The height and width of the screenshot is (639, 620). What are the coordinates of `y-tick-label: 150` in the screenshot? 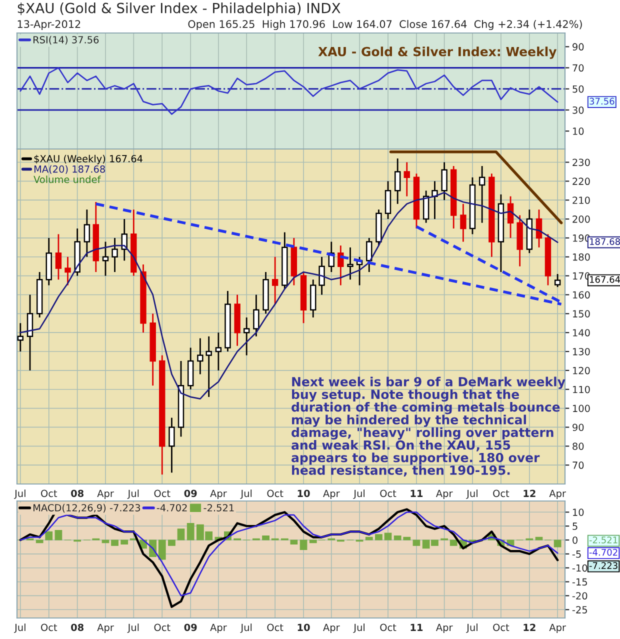 It's located at (581, 314).